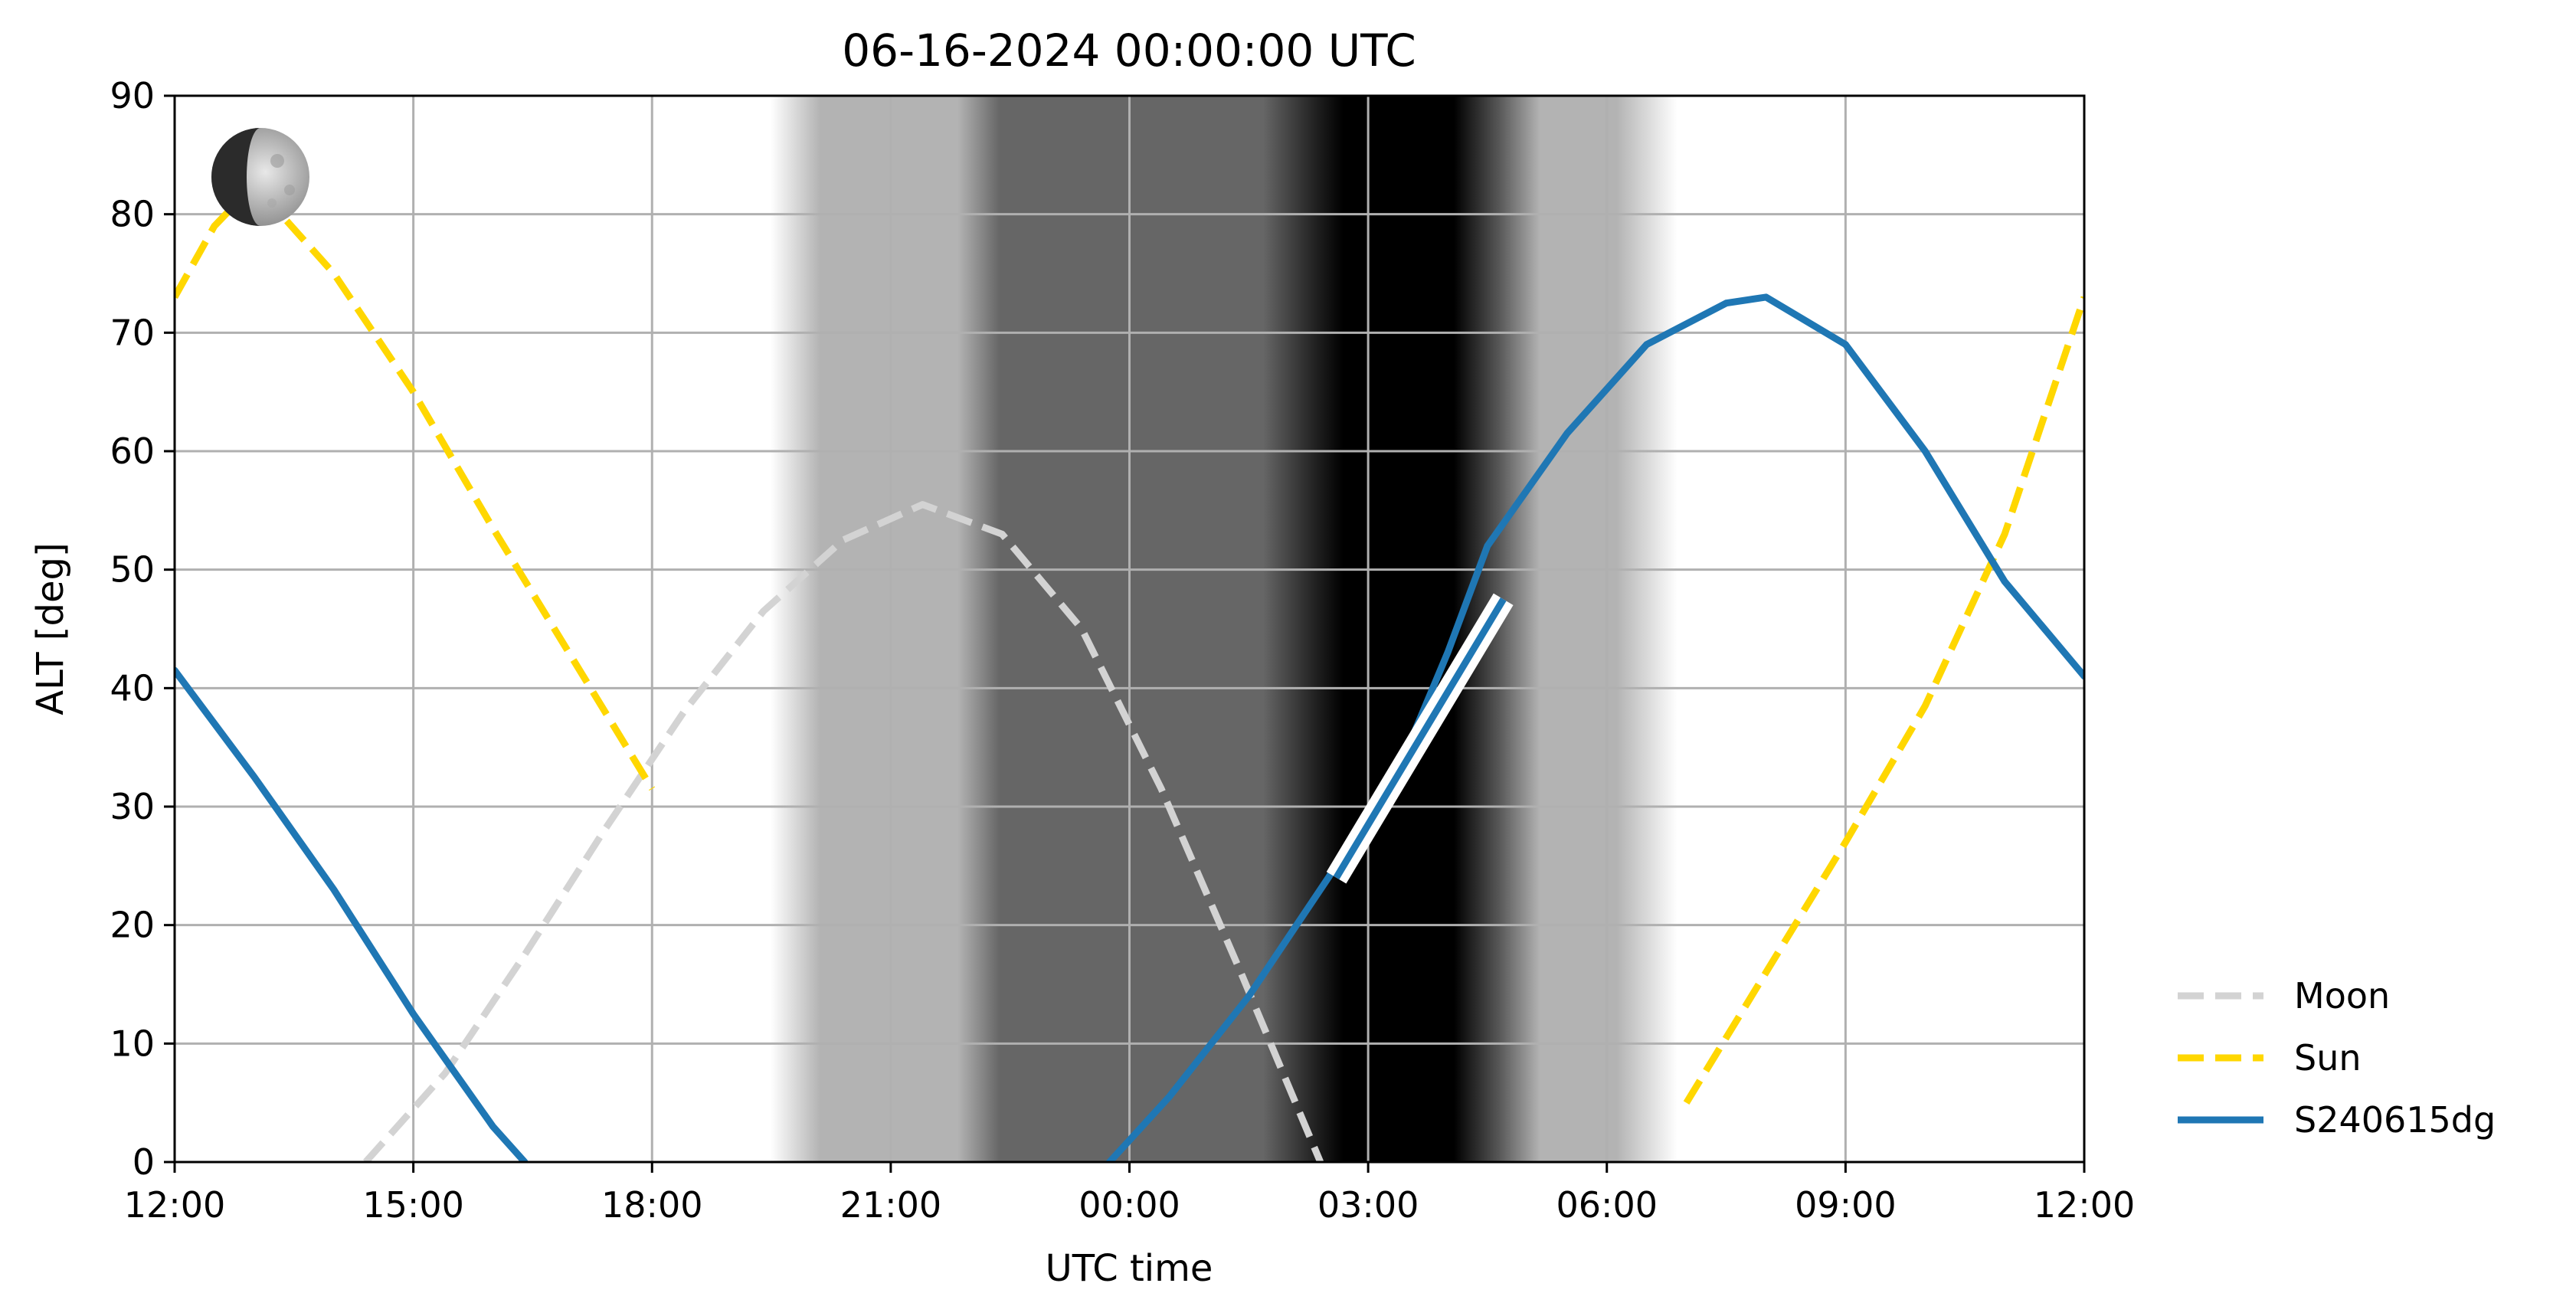  I want to click on y-tick-label: 30, so click(132, 807).